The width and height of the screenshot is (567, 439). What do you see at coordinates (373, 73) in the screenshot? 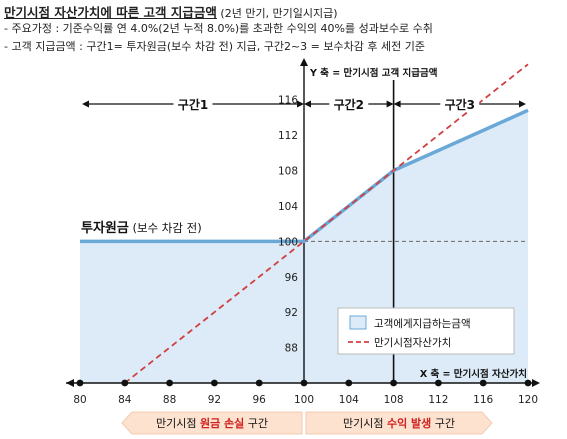
I see `y-axis-label: Y 축 = 만기시점 고객 지급금액` at bounding box center [373, 73].